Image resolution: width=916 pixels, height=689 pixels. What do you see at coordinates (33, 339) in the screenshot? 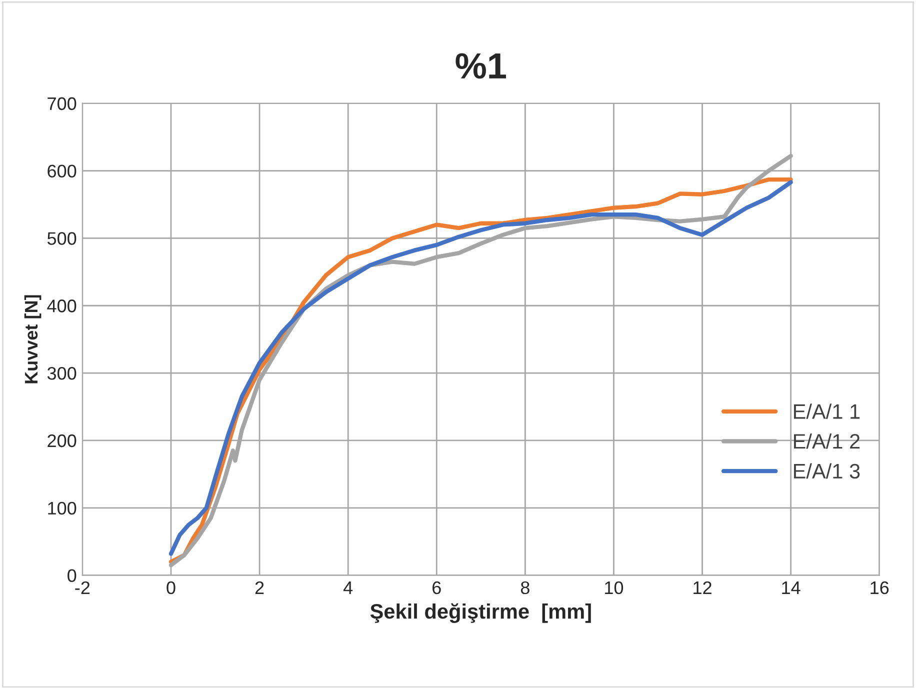
I see `y-axis-title: Kuvvet [N]` at bounding box center [33, 339].